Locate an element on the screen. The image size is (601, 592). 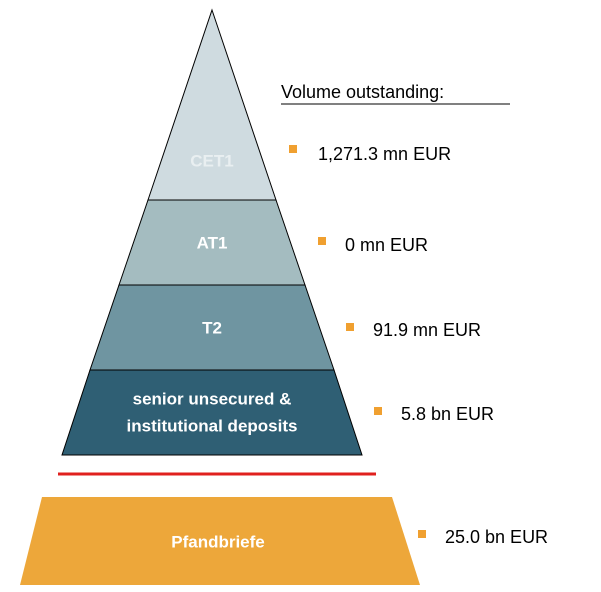
volume: 25.0 bn EUR is located at coordinates (496, 537).